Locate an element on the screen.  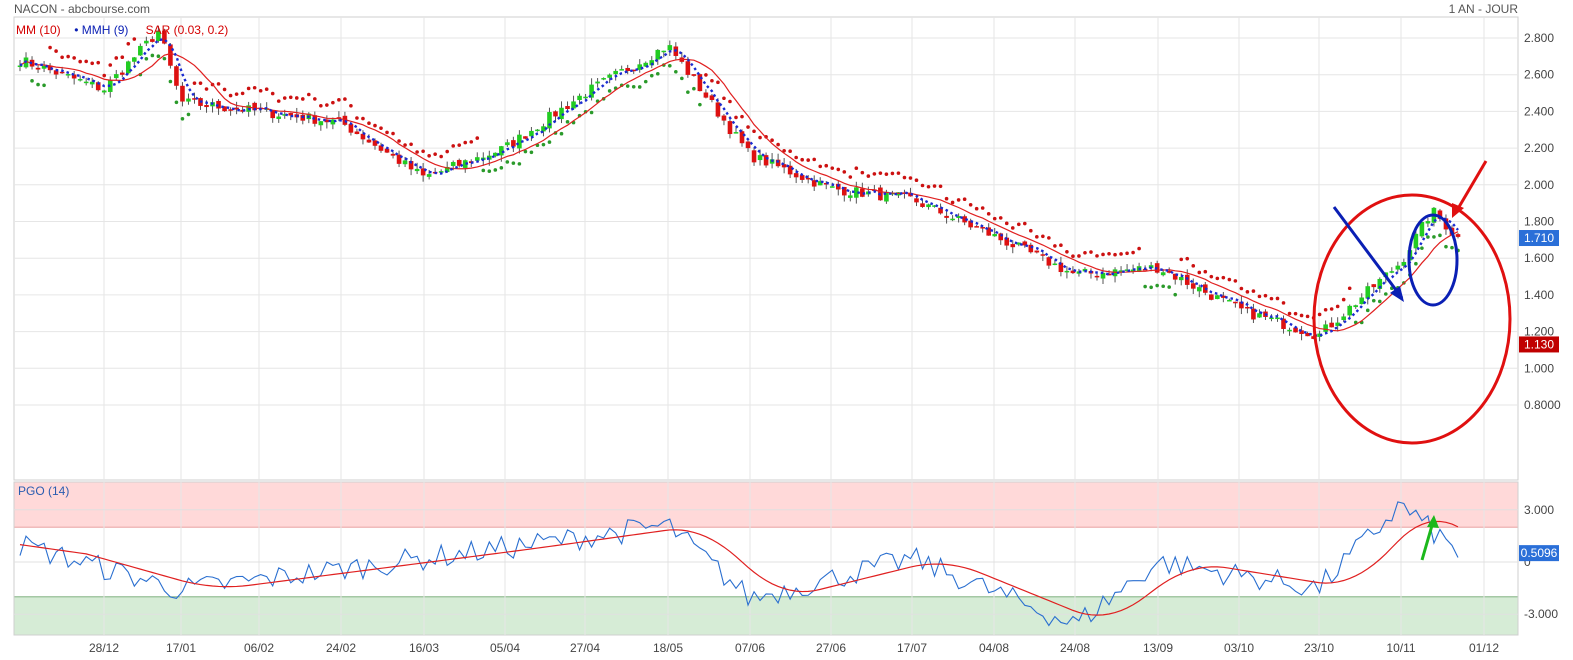
x-tick-label: 06/02 is located at coordinates (259, 648).